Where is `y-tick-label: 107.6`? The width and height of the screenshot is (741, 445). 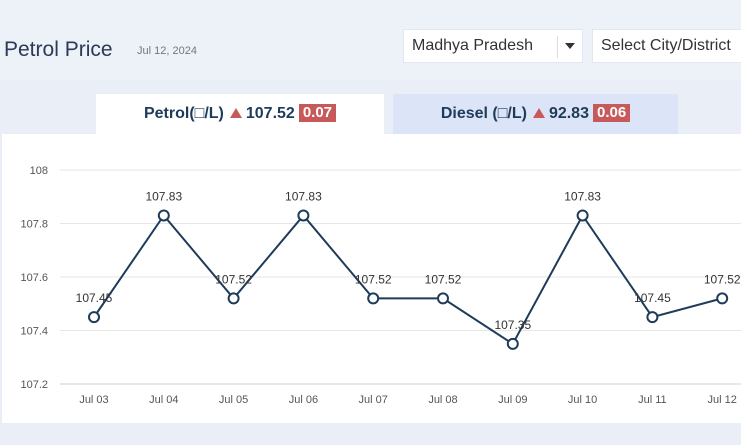
y-tick-label: 107.6 is located at coordinates (34, 278).